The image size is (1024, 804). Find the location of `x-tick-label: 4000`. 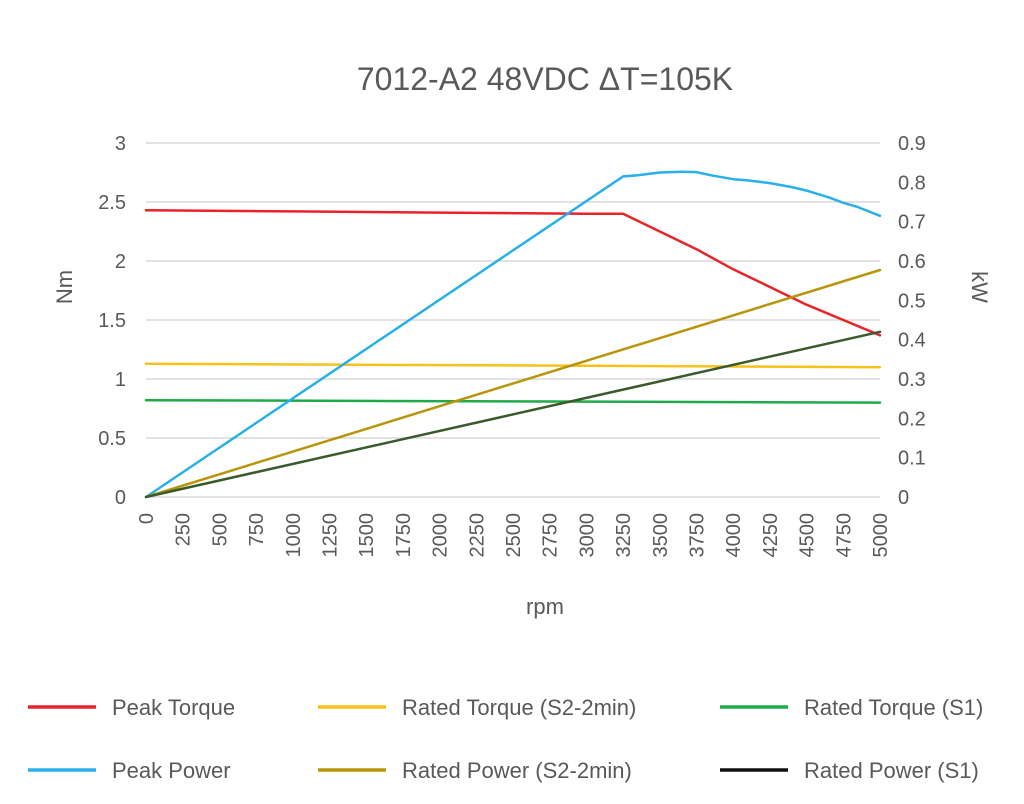

x-tick-label: 4000 is located at coordinates (734, 535).